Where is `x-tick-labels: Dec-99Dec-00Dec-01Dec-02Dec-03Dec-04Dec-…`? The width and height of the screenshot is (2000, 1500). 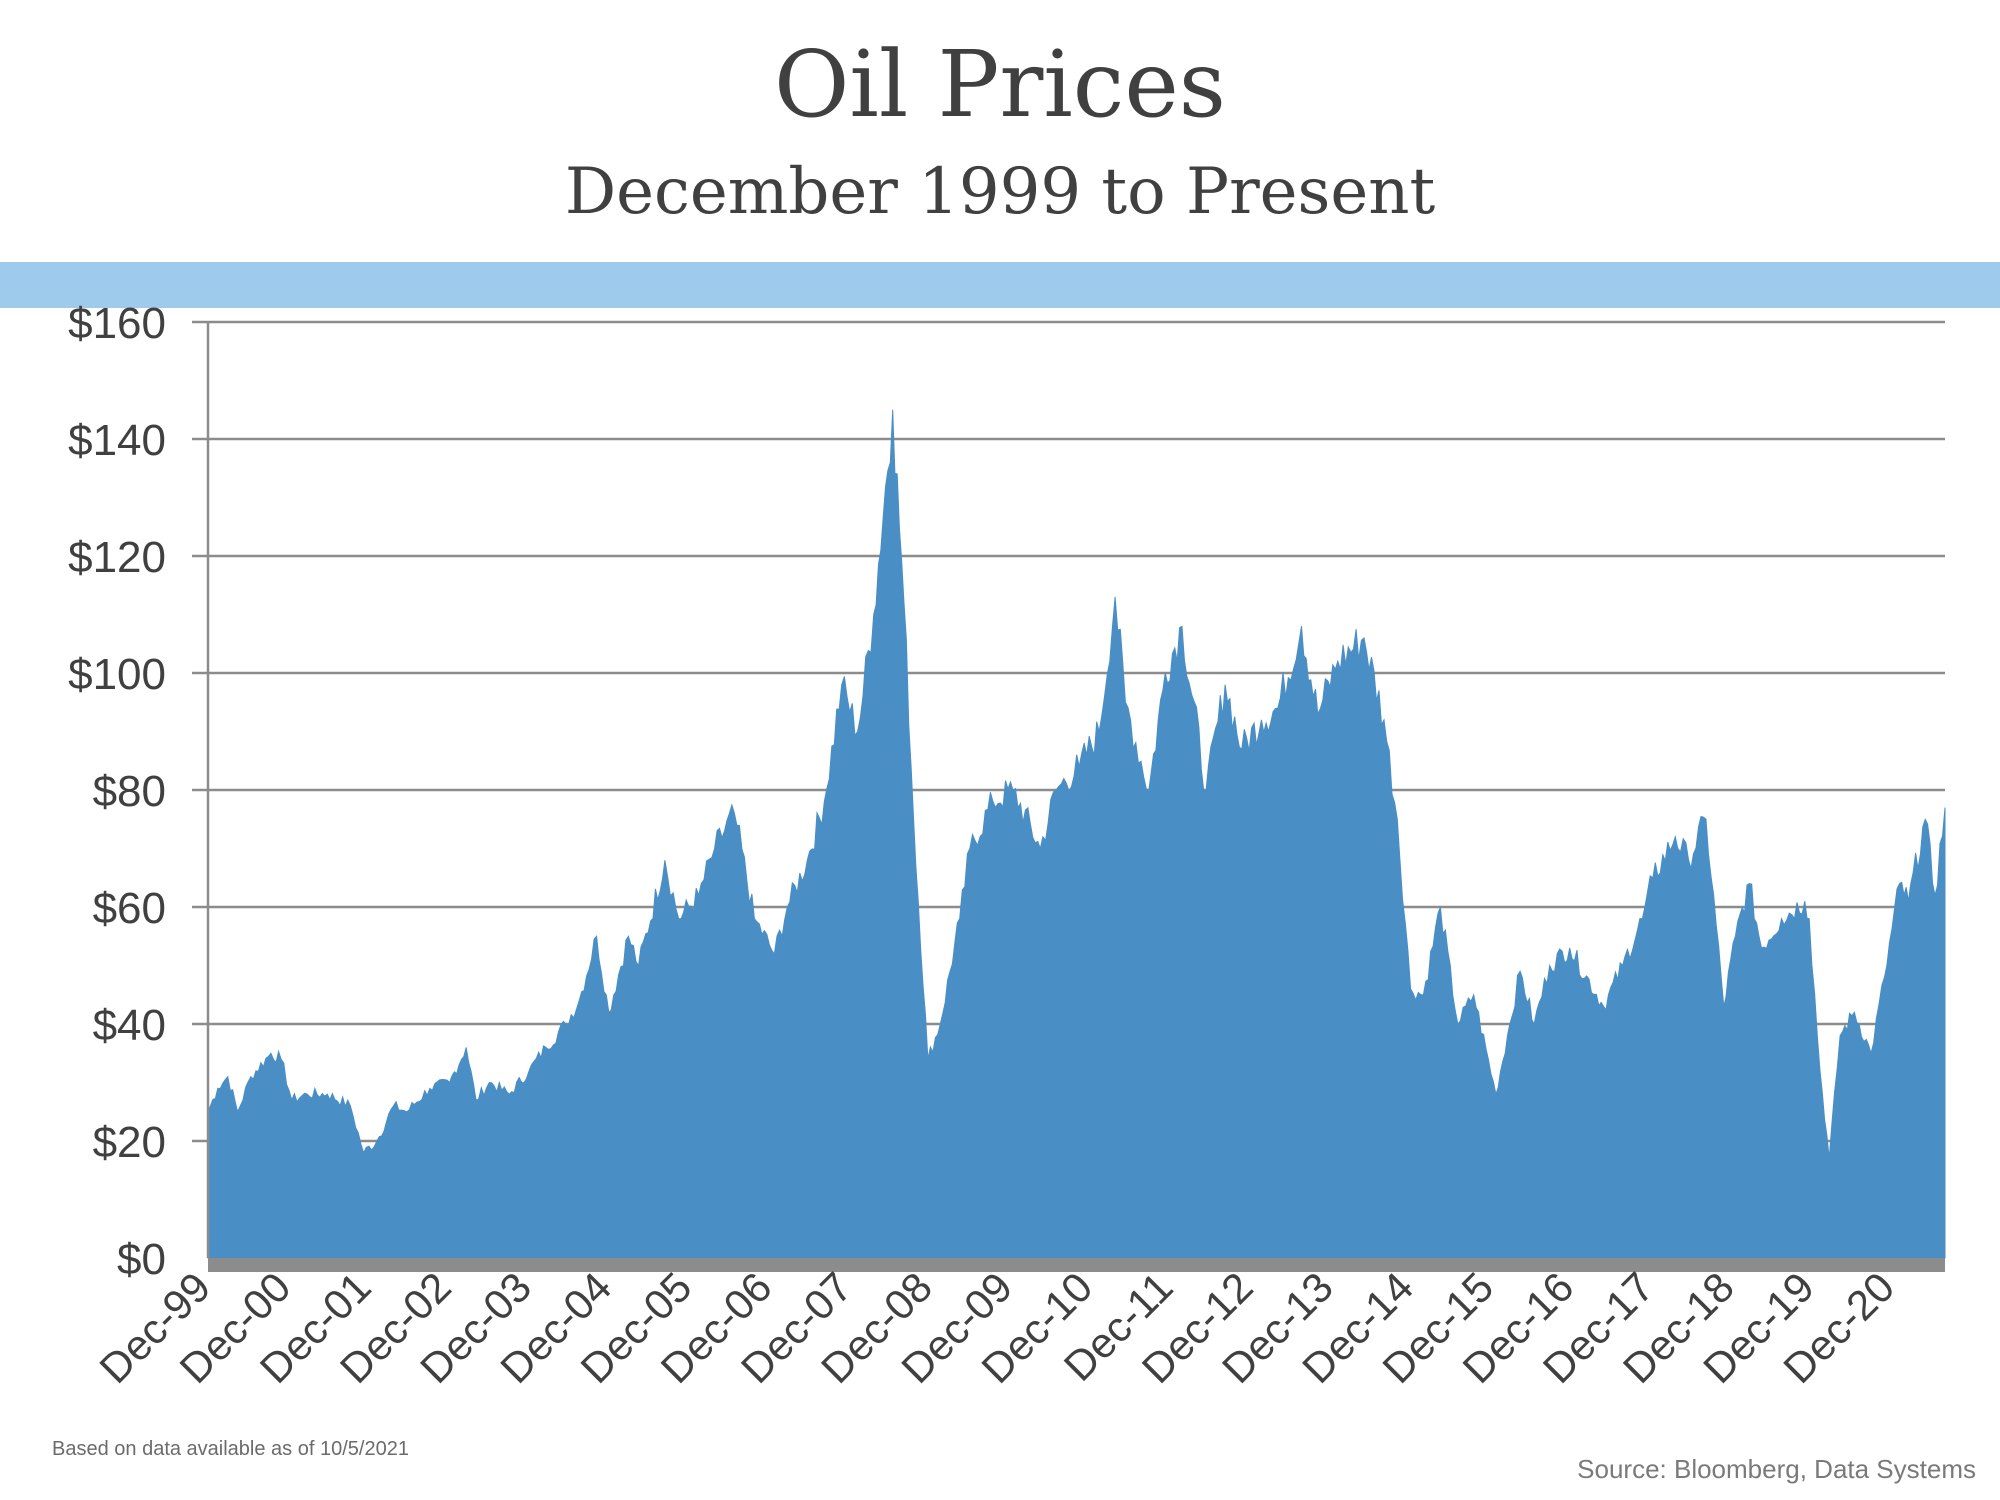 x-tick-labels: Dec-99Dec-00Dec-01Dec-02Dec-03Dec-04Dec-… is located at coordinates (996, 1327).